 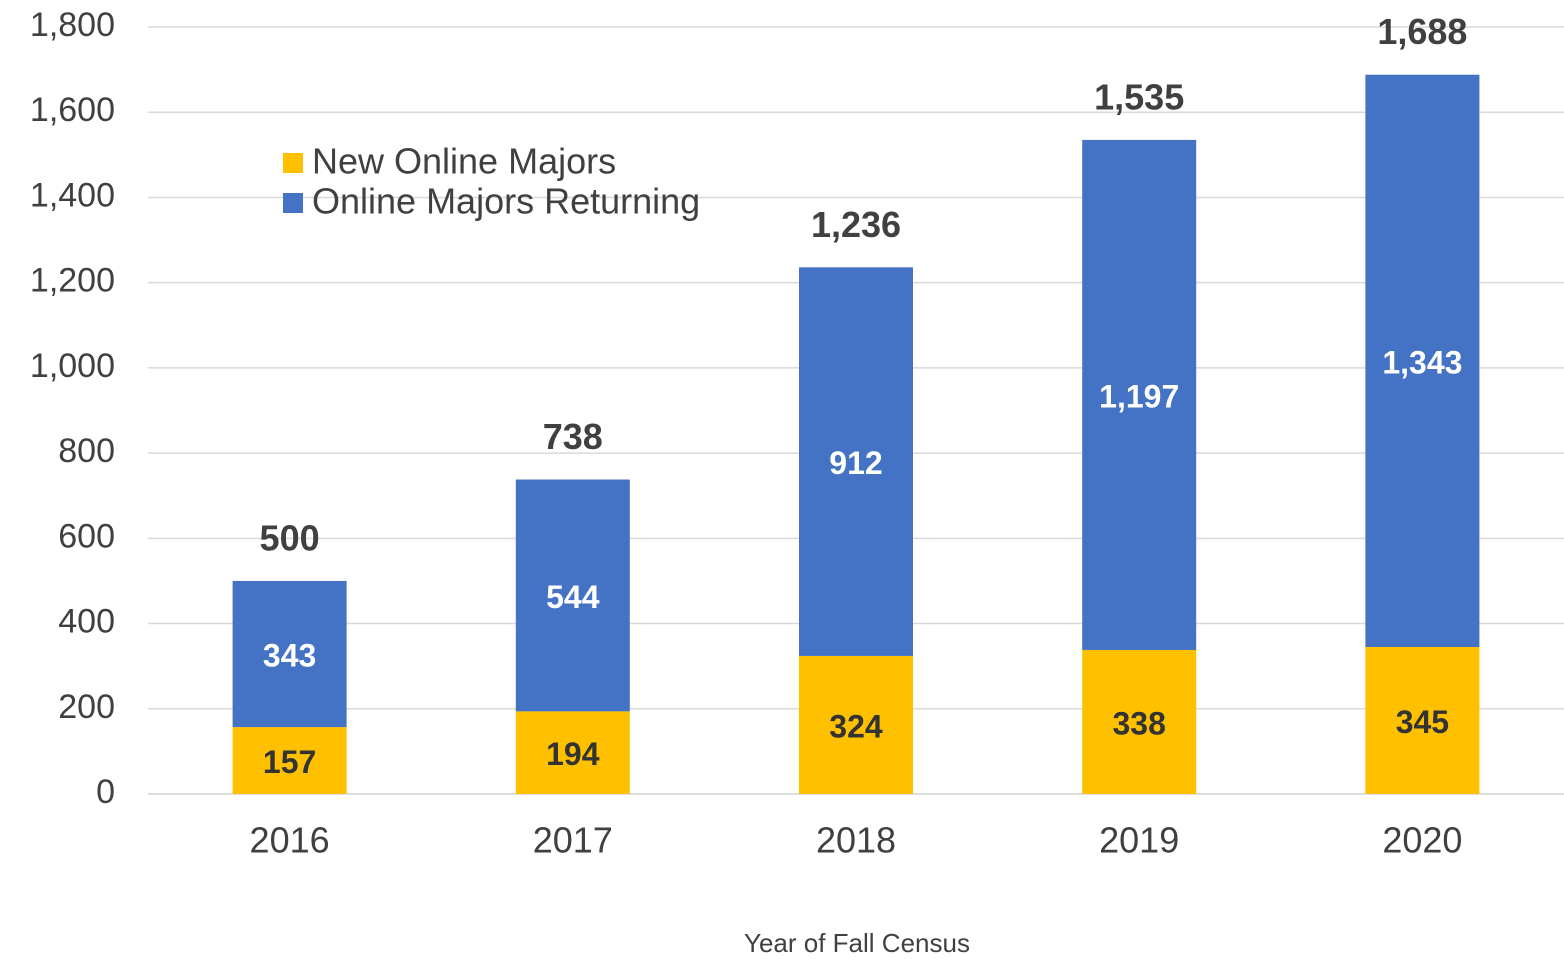 What do you see at coordinates (856, 224) in the screenshot?
I see `total-label: 1,236` at bounding box center [856, 224].